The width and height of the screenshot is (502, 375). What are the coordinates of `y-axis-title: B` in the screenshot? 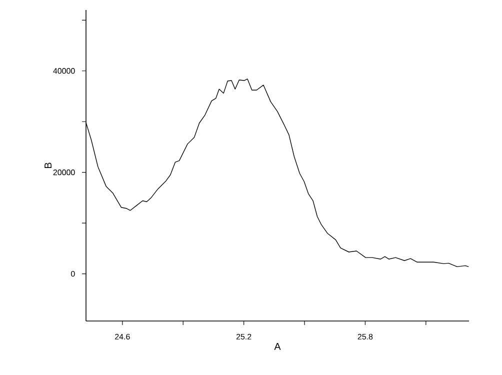 It's located at (48, 165).